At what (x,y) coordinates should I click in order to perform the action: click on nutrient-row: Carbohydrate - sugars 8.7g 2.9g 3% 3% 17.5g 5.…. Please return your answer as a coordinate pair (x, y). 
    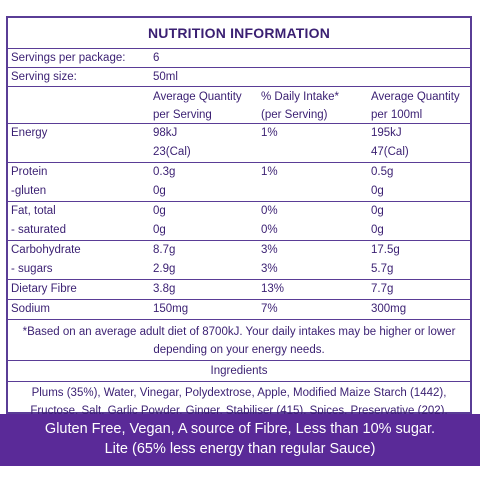
    Looking at the image, I should click on (239, 260).